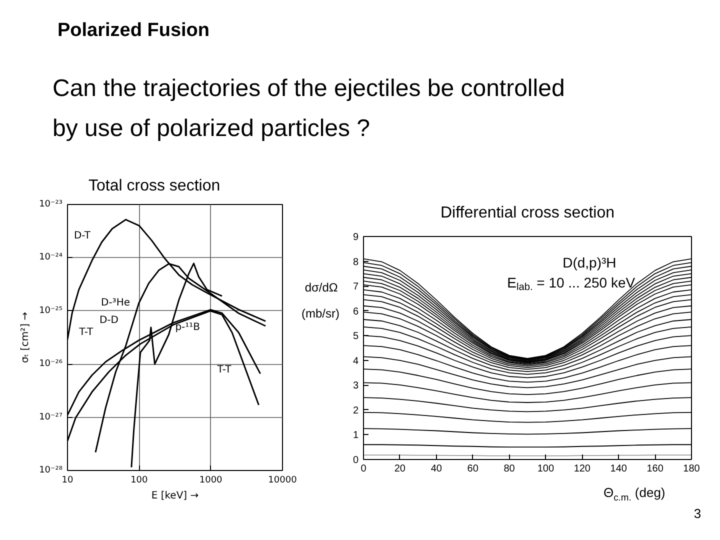  Describe the element at coordinates (355, 336) in the screenshot. I see `y-tick-label: 5` at that location.